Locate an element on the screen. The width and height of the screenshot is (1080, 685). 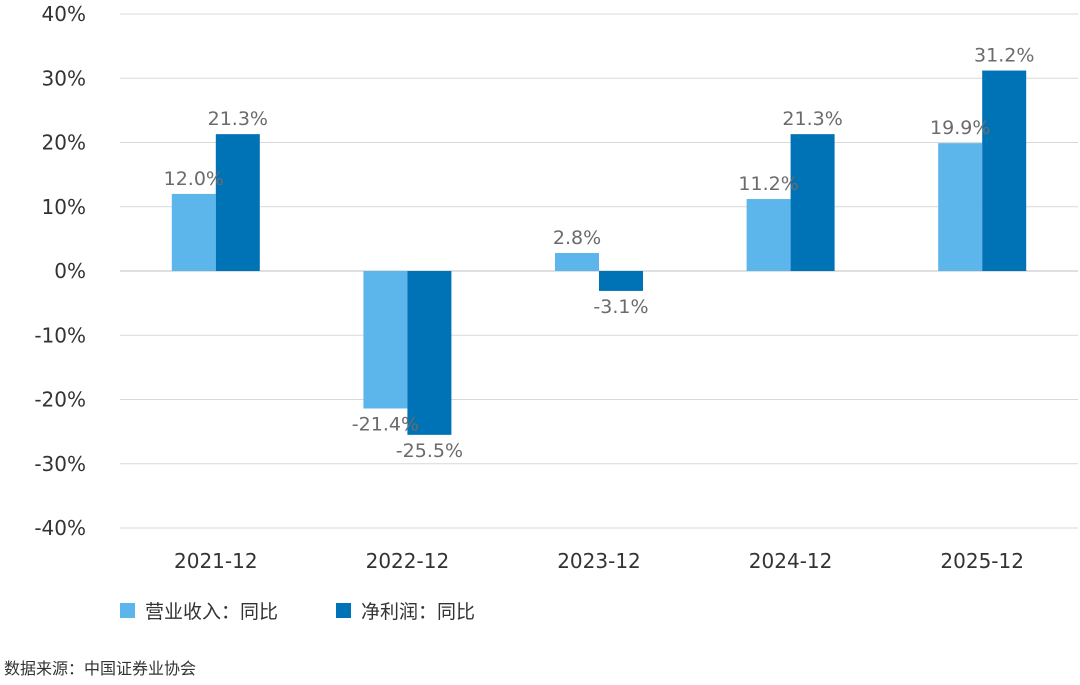
x-axis-ticks: 2021-12 2022-12 2023-12 2024-12 2025-12 is located at coordinates (599, 561).